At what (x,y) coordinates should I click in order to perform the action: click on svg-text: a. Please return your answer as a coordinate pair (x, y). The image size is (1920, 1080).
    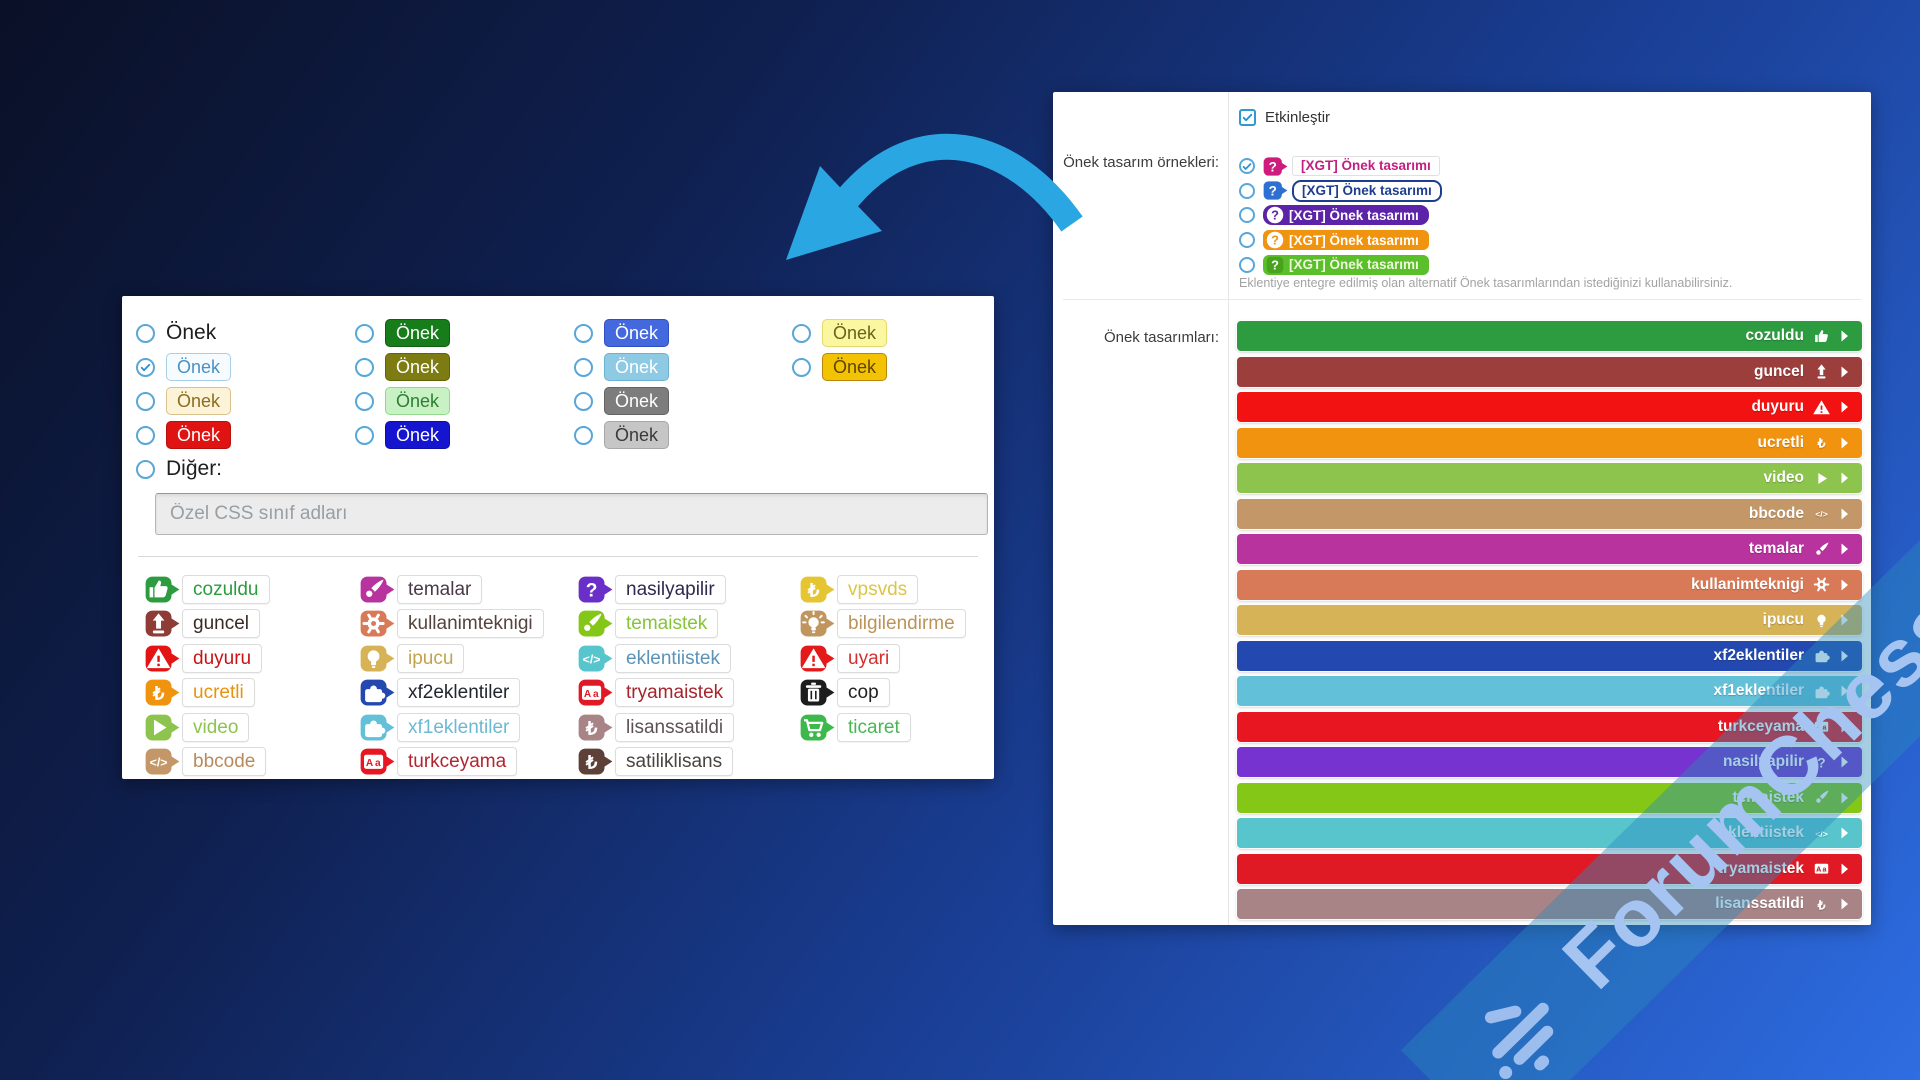
    Looking at the image, I should click on (1825, 728).